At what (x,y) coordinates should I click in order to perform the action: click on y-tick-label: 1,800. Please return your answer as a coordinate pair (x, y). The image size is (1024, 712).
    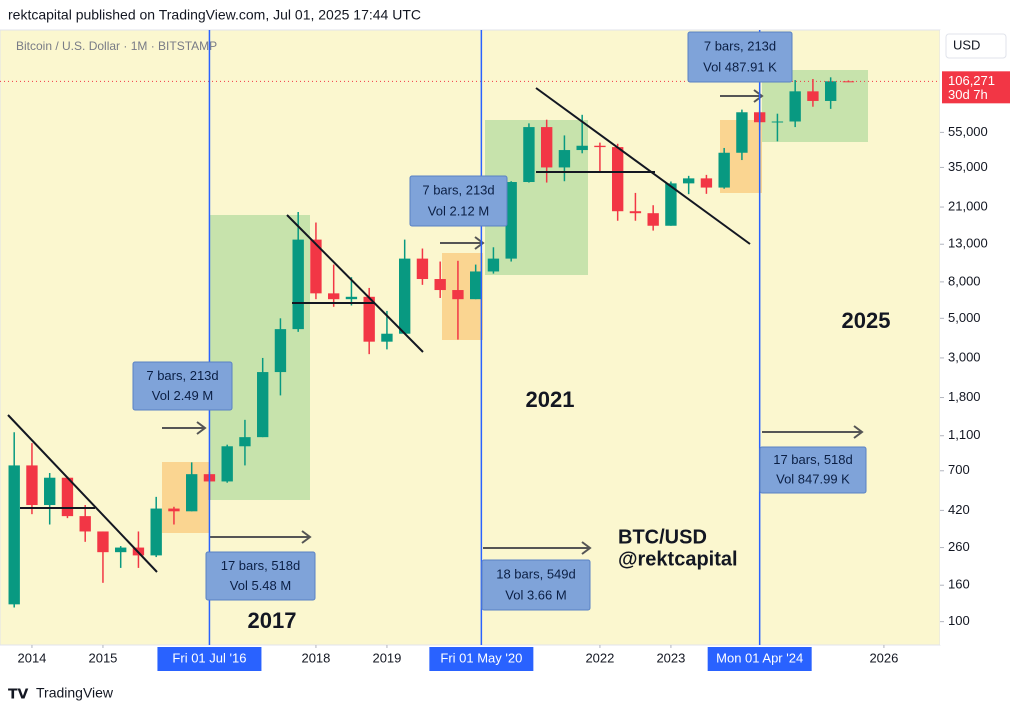
    Looking at the image, I should click on (964, 396).